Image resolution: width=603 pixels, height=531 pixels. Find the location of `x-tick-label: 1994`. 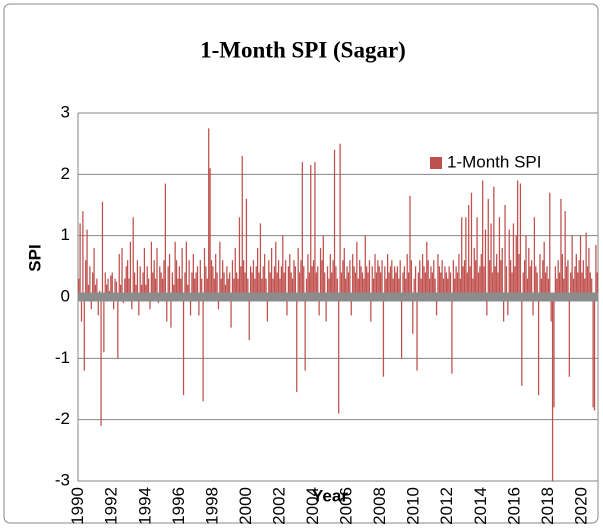

x-tick-label: 1994 is located at coordinates (144, 506).